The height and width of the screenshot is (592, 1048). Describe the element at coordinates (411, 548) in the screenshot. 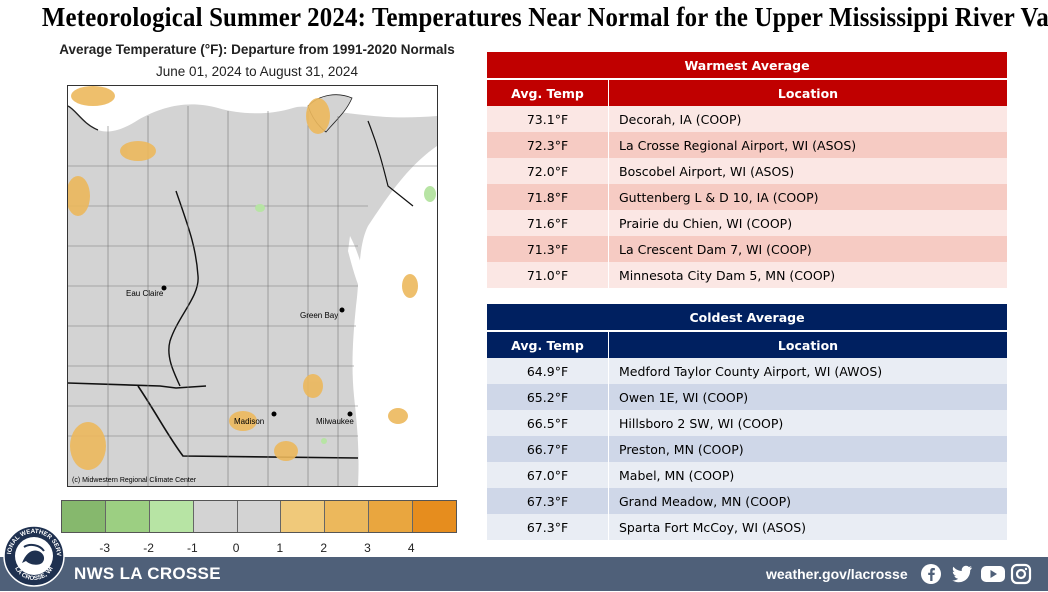

I see `legend-label: 4` at that location.